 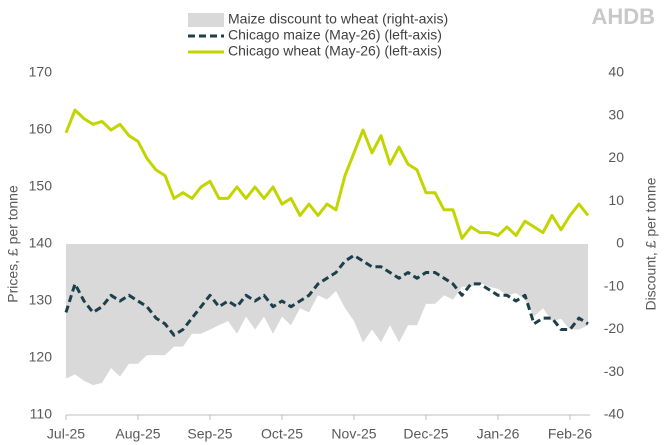 What do you see at coordinates (41, 72) in the screenshot?
I see `y-tick-label: 170` at bounding box center [41, 72].